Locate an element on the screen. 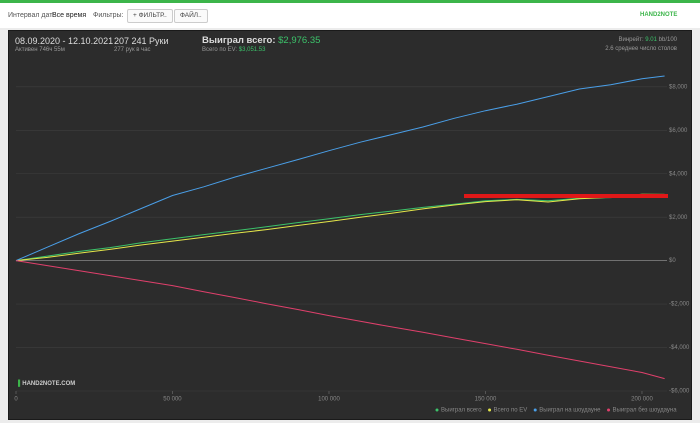 The width and height of the screenshot is (700, 423). ev-label: Всего по EV: is located at coordinates (220, 50).